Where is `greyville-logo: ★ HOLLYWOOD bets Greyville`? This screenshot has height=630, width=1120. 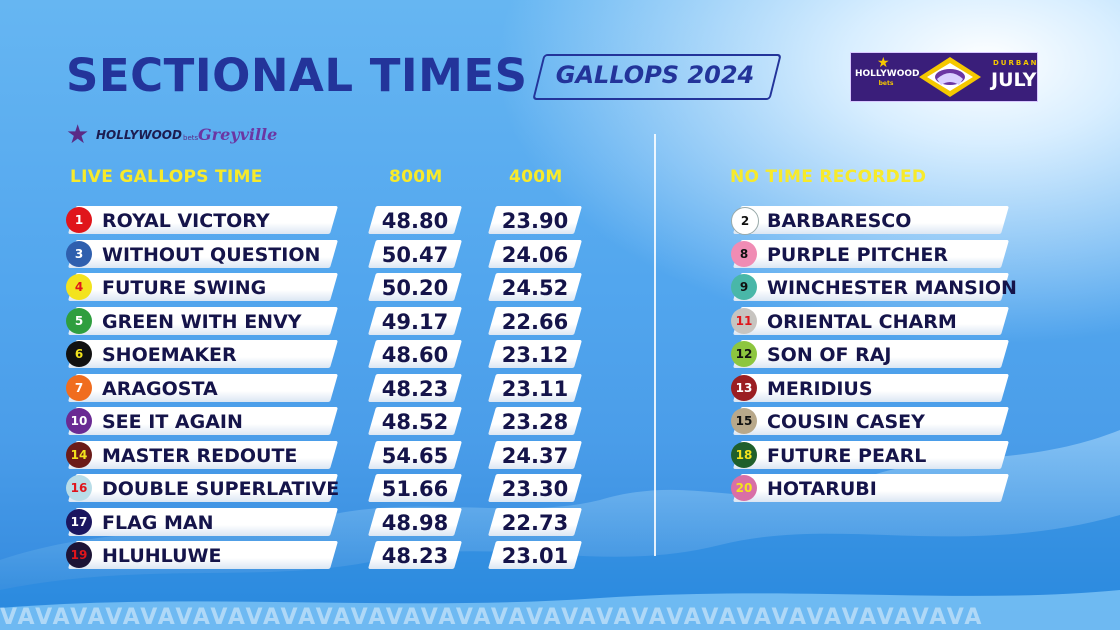
greyville-logo: ★ HOLLYWOOD bets Greyville is located at coordinates (194, 135).